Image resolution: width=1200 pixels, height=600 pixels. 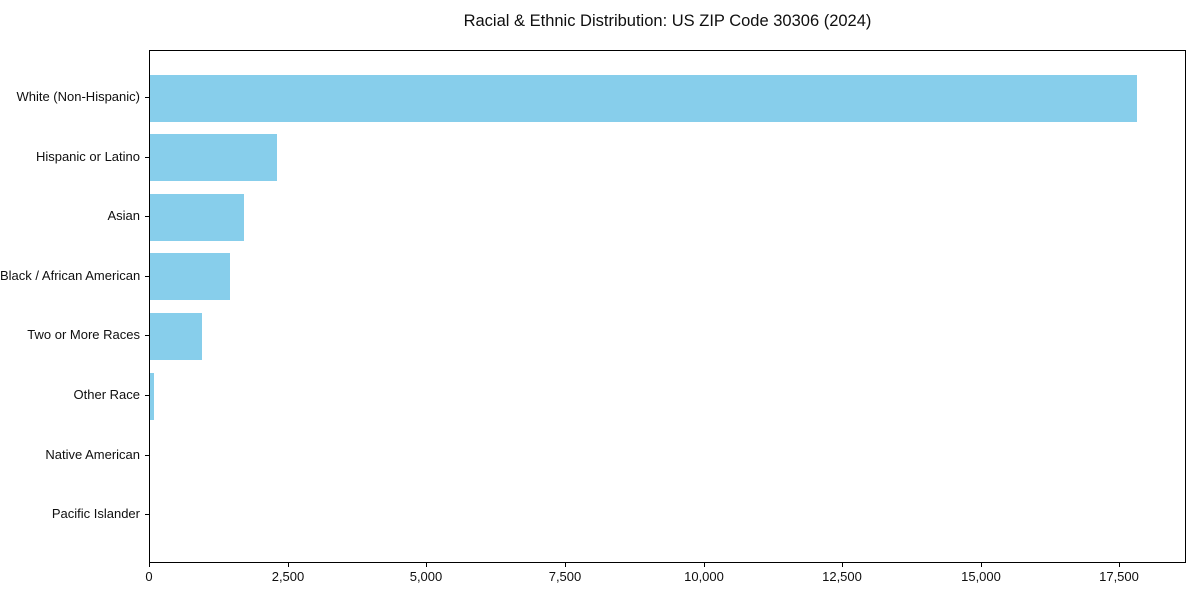 I want to click on x-tick-label: 5,000, so click(x=426, y=576).